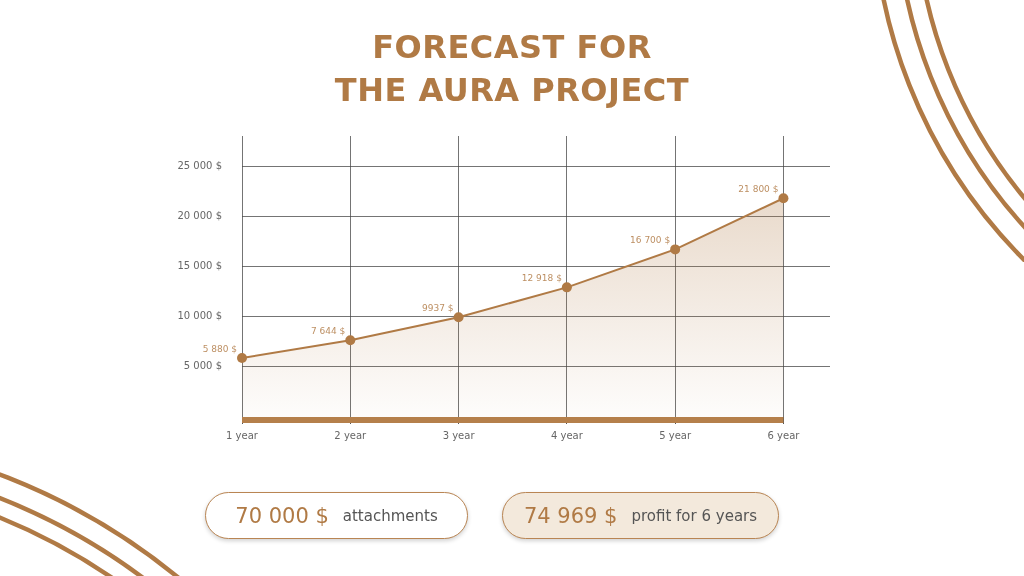 The image size is (1024, 576). I want to click on data-label: 9937 $, so click(438, 308).